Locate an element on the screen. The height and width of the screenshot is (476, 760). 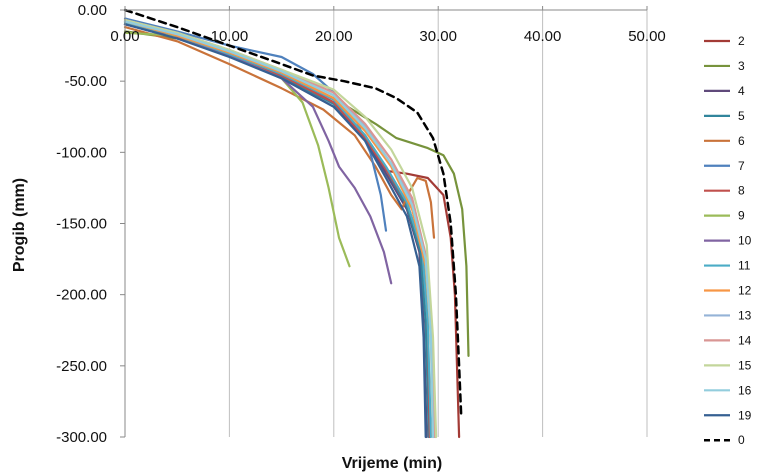
x-tick-label: 30.00 is located at coordinates (438, 36).